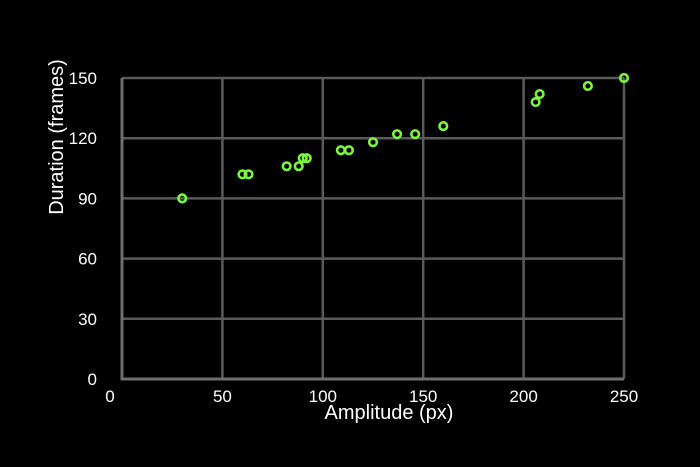 This screenshot has height=467, width=700. Describe the element at coordinates (323, 396) in the screenshot. I see `x-tick-label: 100` at that location.